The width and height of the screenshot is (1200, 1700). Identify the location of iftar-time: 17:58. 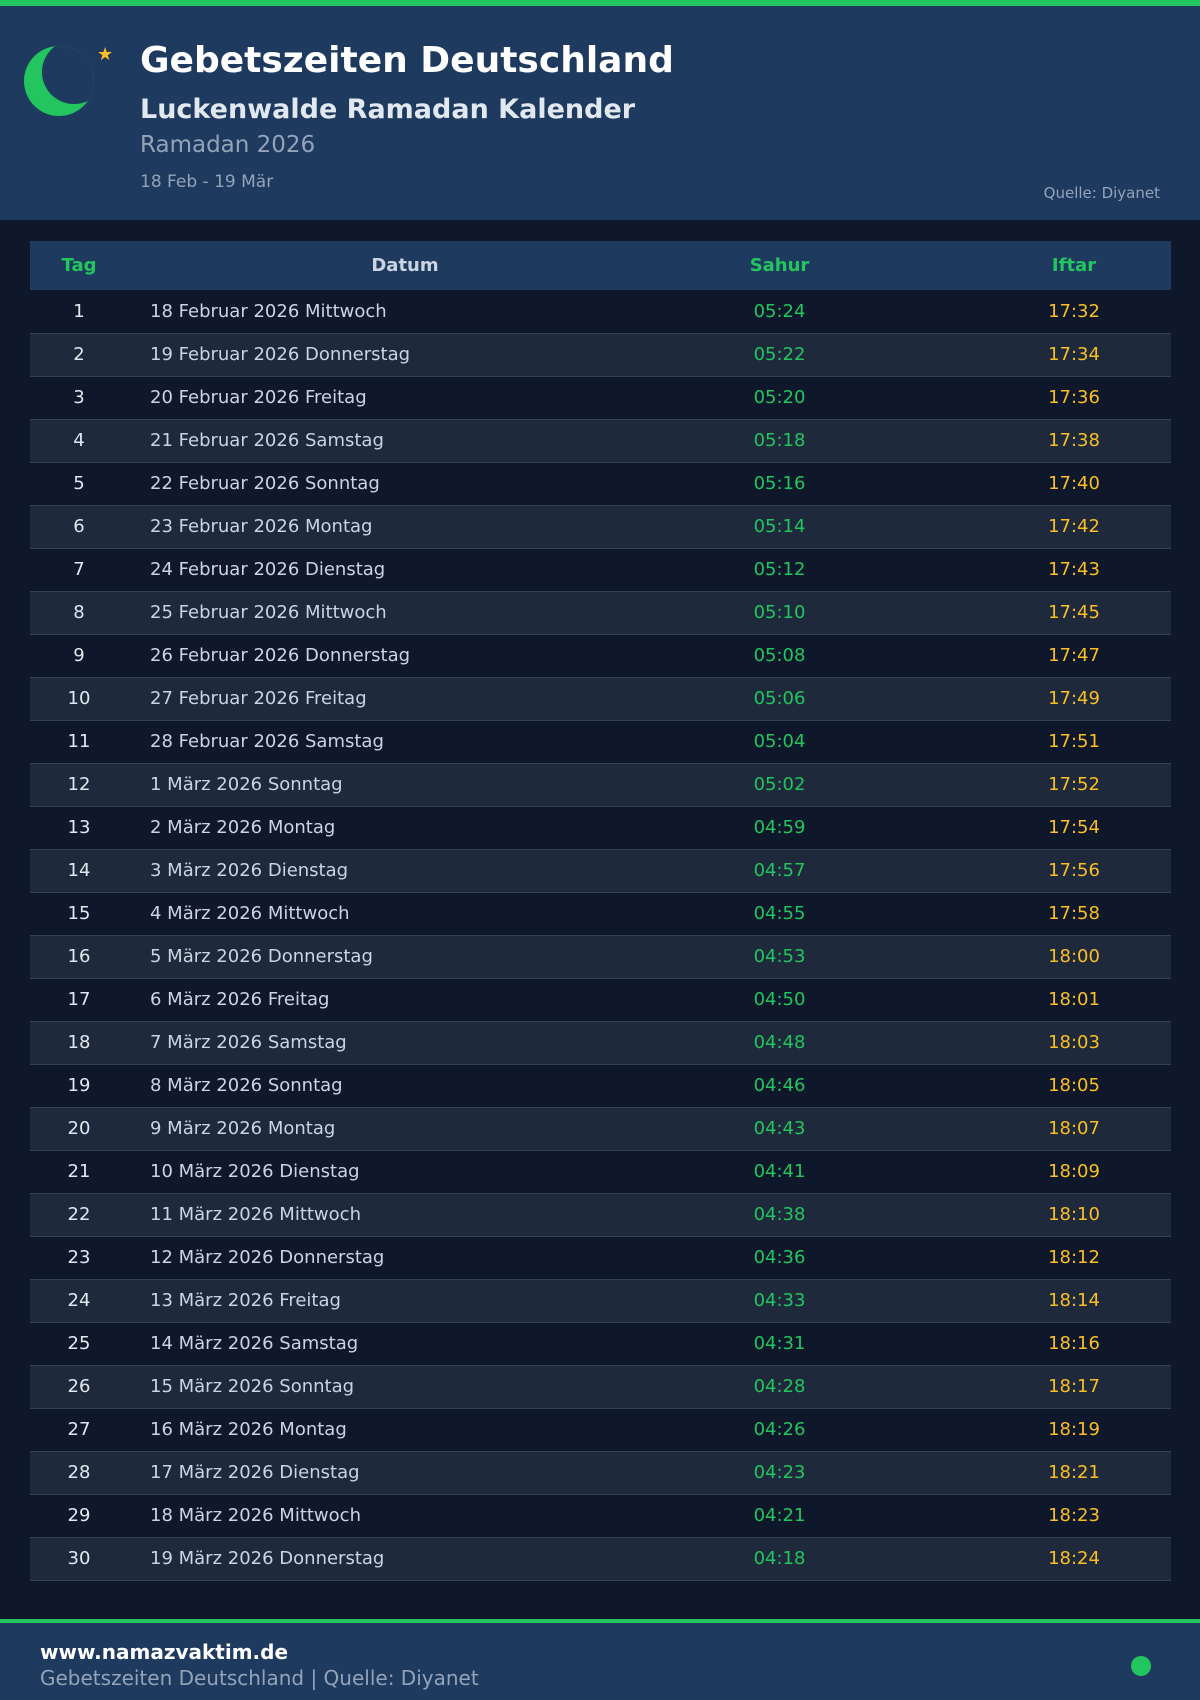
(1074, 913).